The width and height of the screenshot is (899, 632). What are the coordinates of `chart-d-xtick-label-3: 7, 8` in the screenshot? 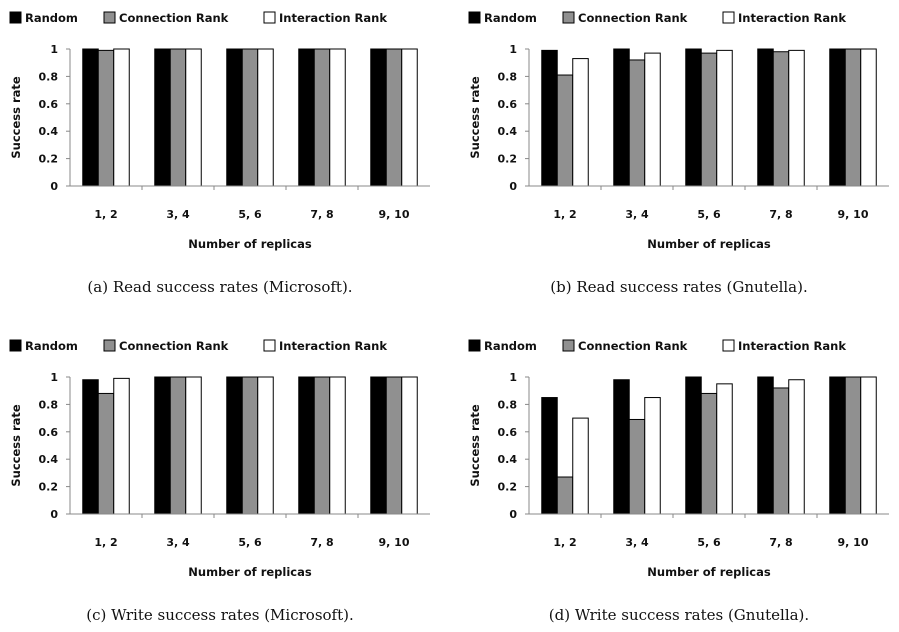 It's located at (780, 542).